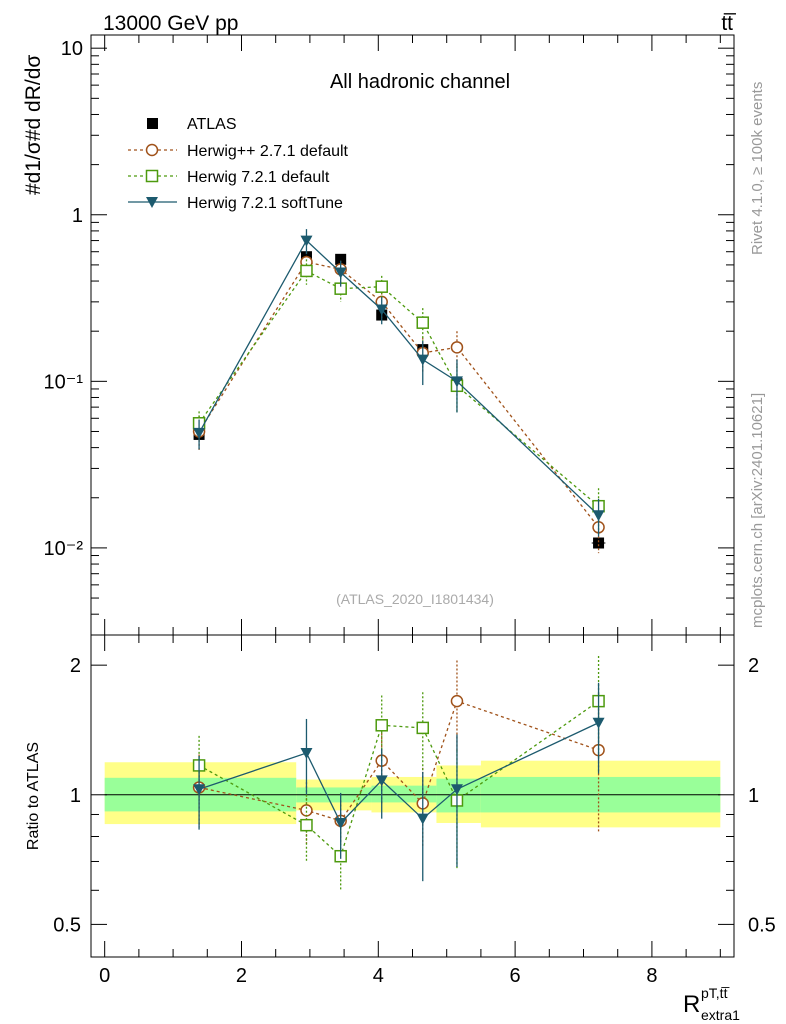 This screenshot has height=1024, width=786. Describe the element at coordinates (152, 150) in the screenshot. I see `circle-marker-icon` at that location.